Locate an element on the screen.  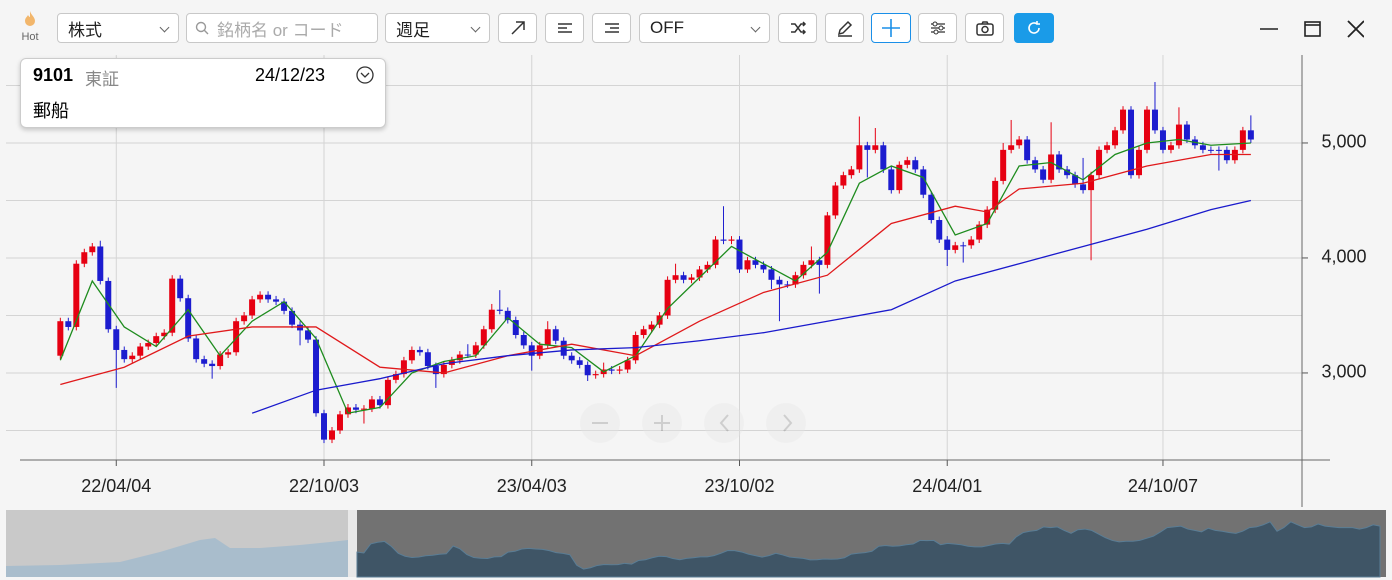
hot-icon: Hot is located at coordinates (30, 26).